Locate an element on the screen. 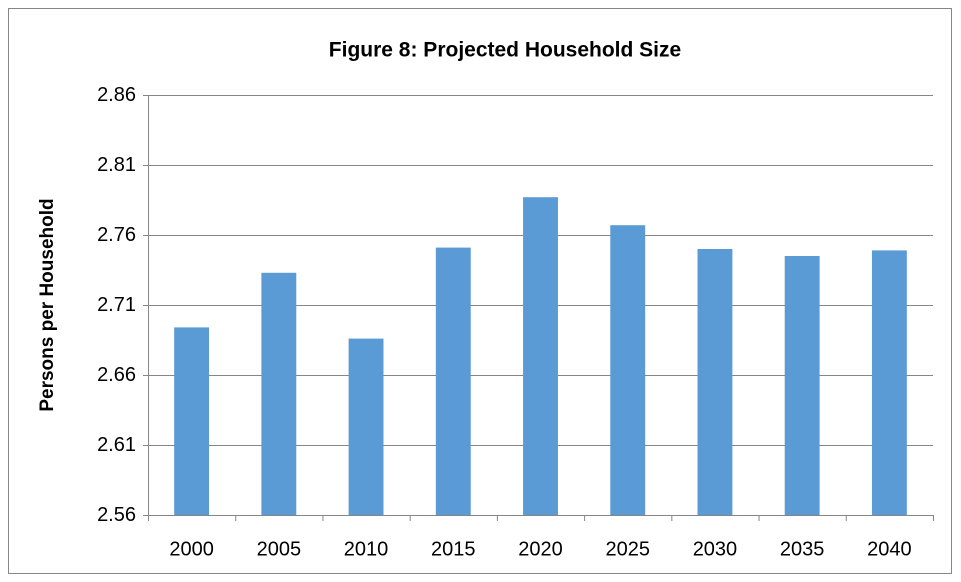 The width and height of the screenshot is (961, 582). x-tick-label: 2030 is located at coordinates (715, 549).